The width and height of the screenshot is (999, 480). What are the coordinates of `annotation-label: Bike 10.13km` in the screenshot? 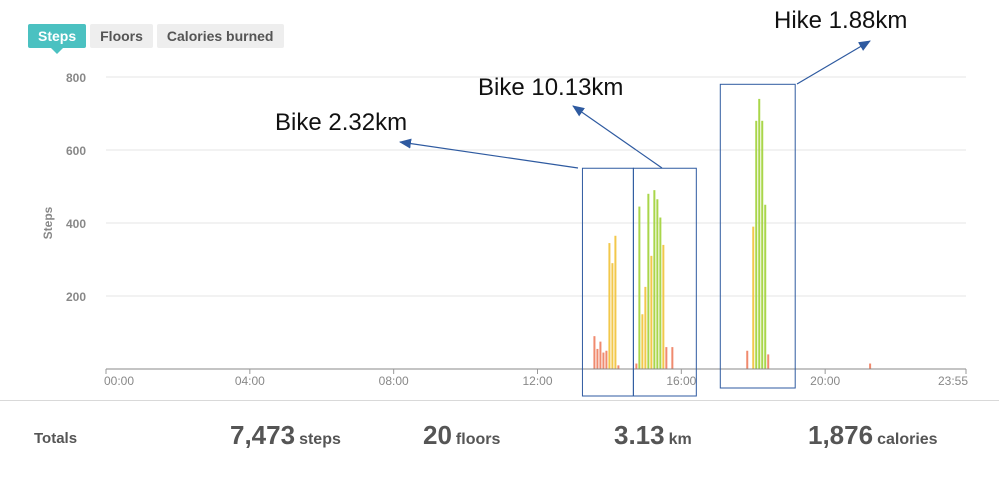 It's located at (550, 87).